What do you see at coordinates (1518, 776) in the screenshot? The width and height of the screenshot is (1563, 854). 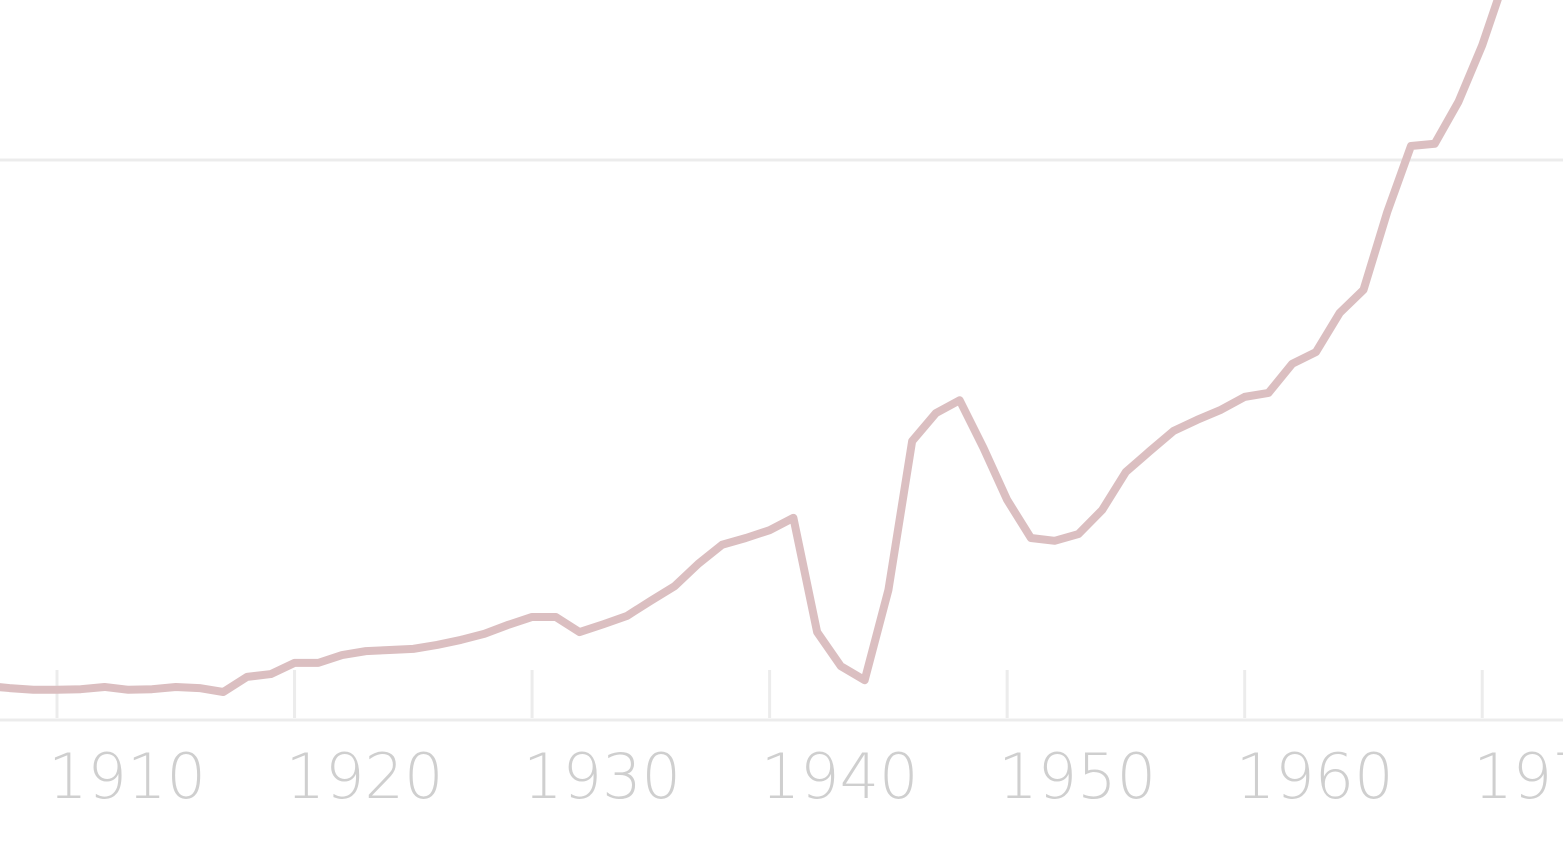 I see `x-tick-label: 1970` at bounding box center [1518, 776].